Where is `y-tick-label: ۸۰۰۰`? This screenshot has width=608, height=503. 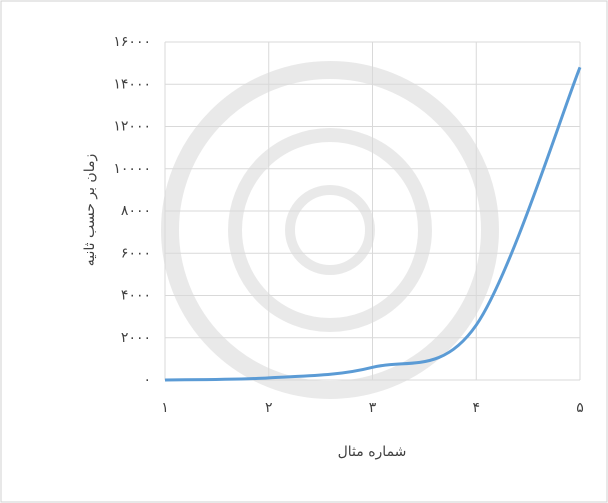 y-tick-label: ۸۰۰۰ is located at coordinates (136, 211).